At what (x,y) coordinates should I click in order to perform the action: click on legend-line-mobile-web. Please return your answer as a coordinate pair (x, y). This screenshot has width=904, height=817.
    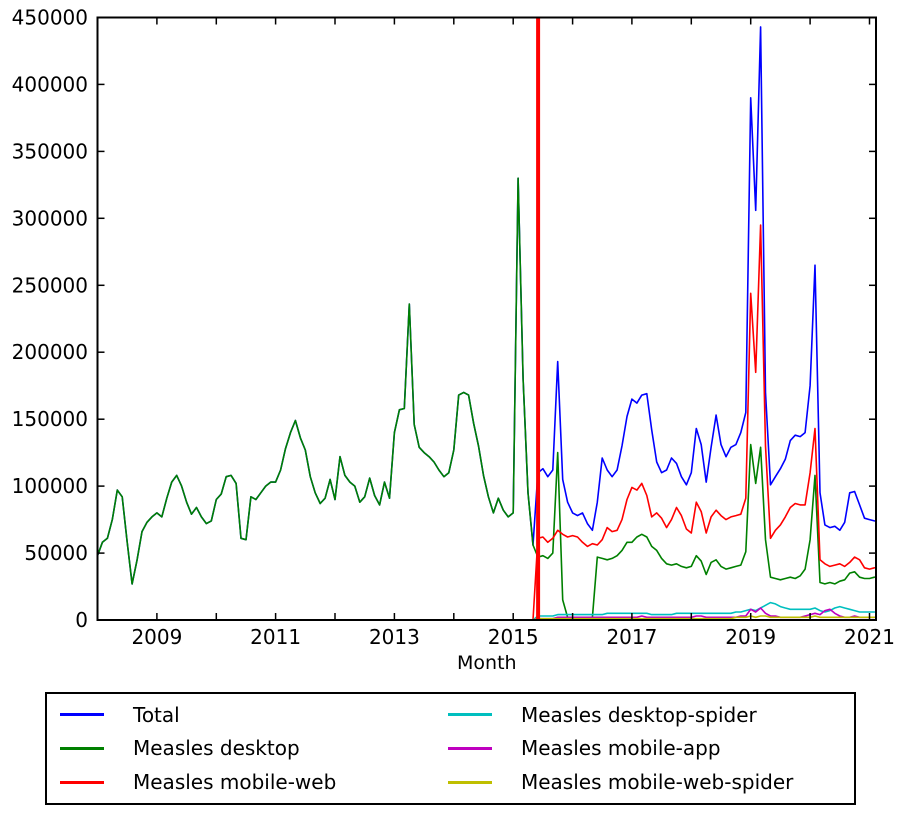
    Looking at the image, I should click on (82, 782).